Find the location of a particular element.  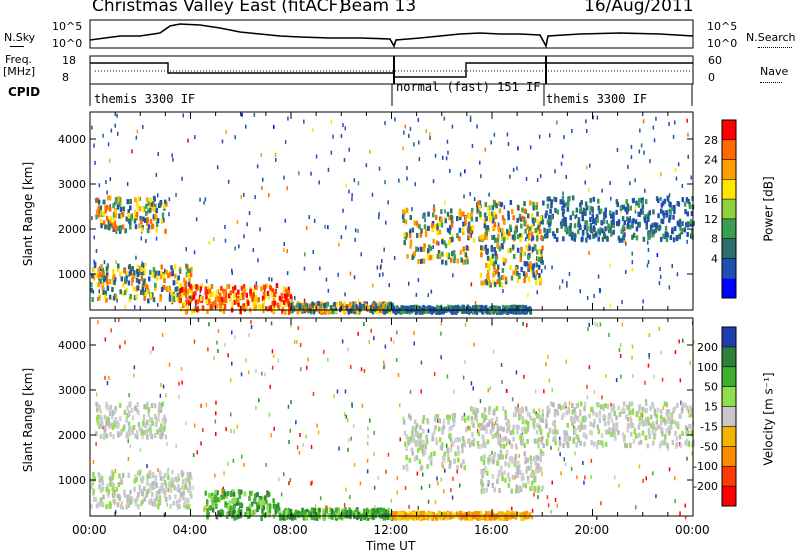

nsky-tick-bottom: 10^0 is located at coordinates (67, 43).